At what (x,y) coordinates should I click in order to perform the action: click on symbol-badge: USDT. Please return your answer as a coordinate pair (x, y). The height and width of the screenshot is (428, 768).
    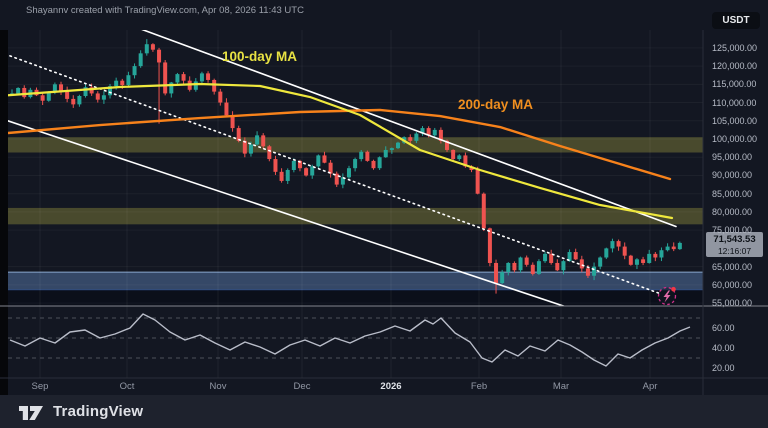
    Looking at the image, I should click on (736, 20).